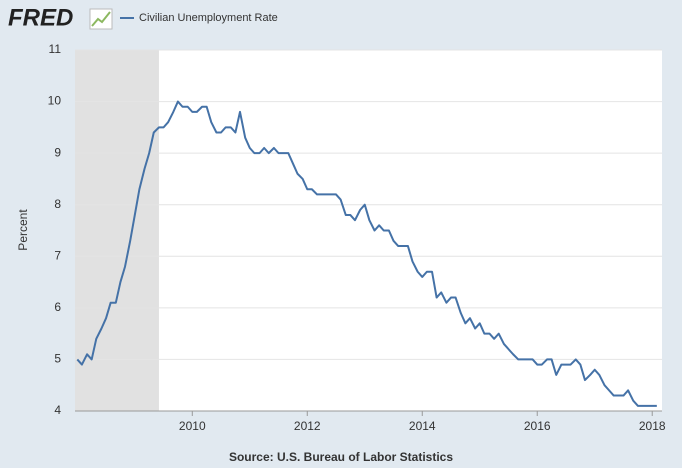  What do you see at coordinates (57, 359) in the screenshot?
I see `y-tick-label: 5` at bounding box center [57, 359].